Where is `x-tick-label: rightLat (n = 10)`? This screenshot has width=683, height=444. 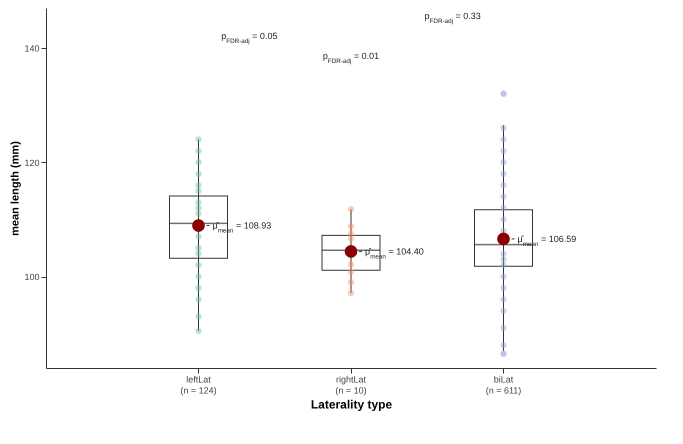
x-tick-label: rightLat (n = 10) is located at coordinates (351, 385).